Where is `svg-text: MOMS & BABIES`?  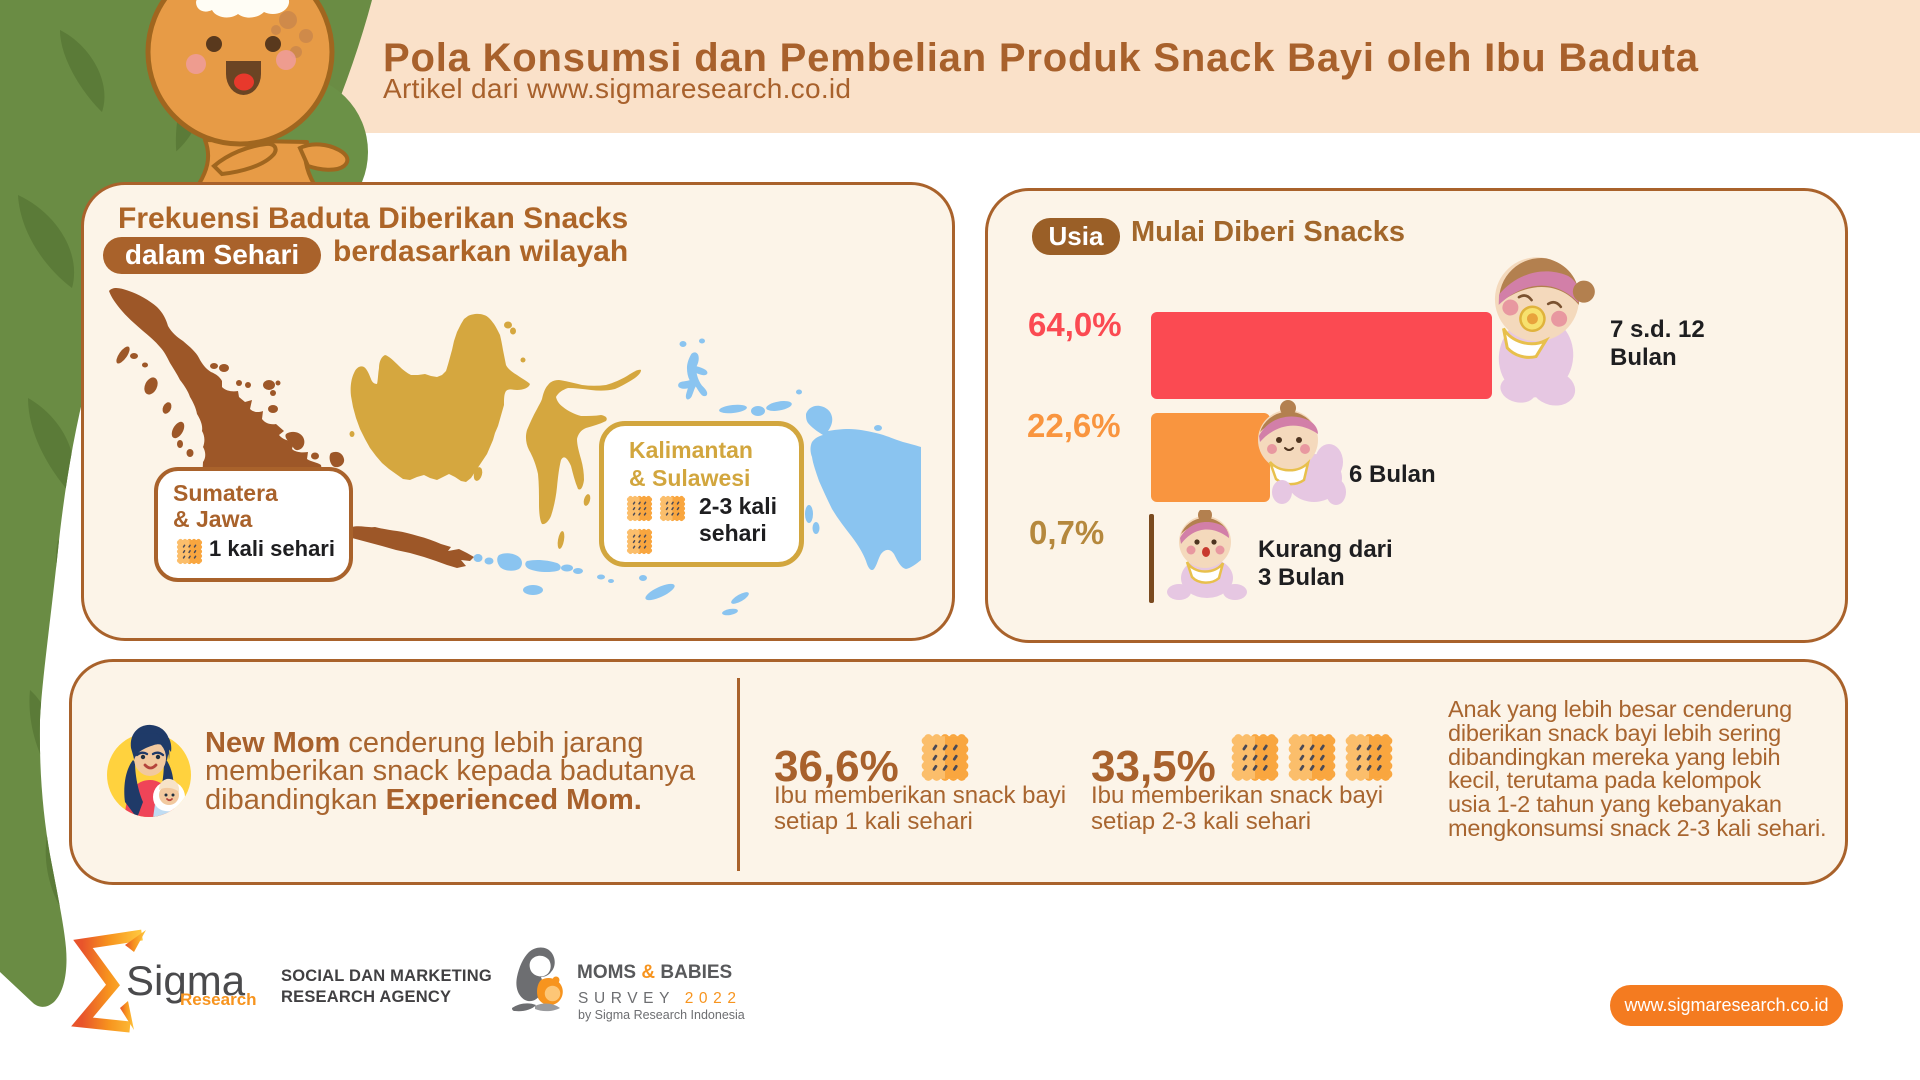 svg-text: MOMS & BABIES is located at coordinates (654, 972).